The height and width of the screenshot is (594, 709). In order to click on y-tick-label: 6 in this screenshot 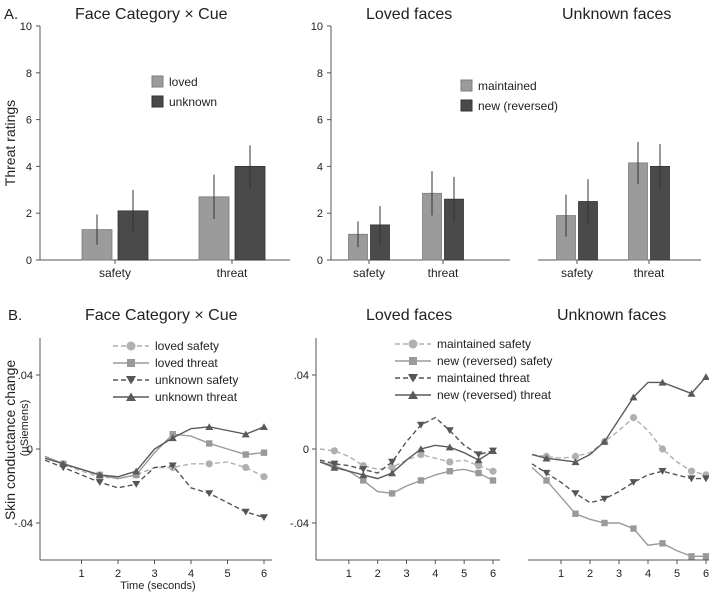, I will do `click(320, 121)`.